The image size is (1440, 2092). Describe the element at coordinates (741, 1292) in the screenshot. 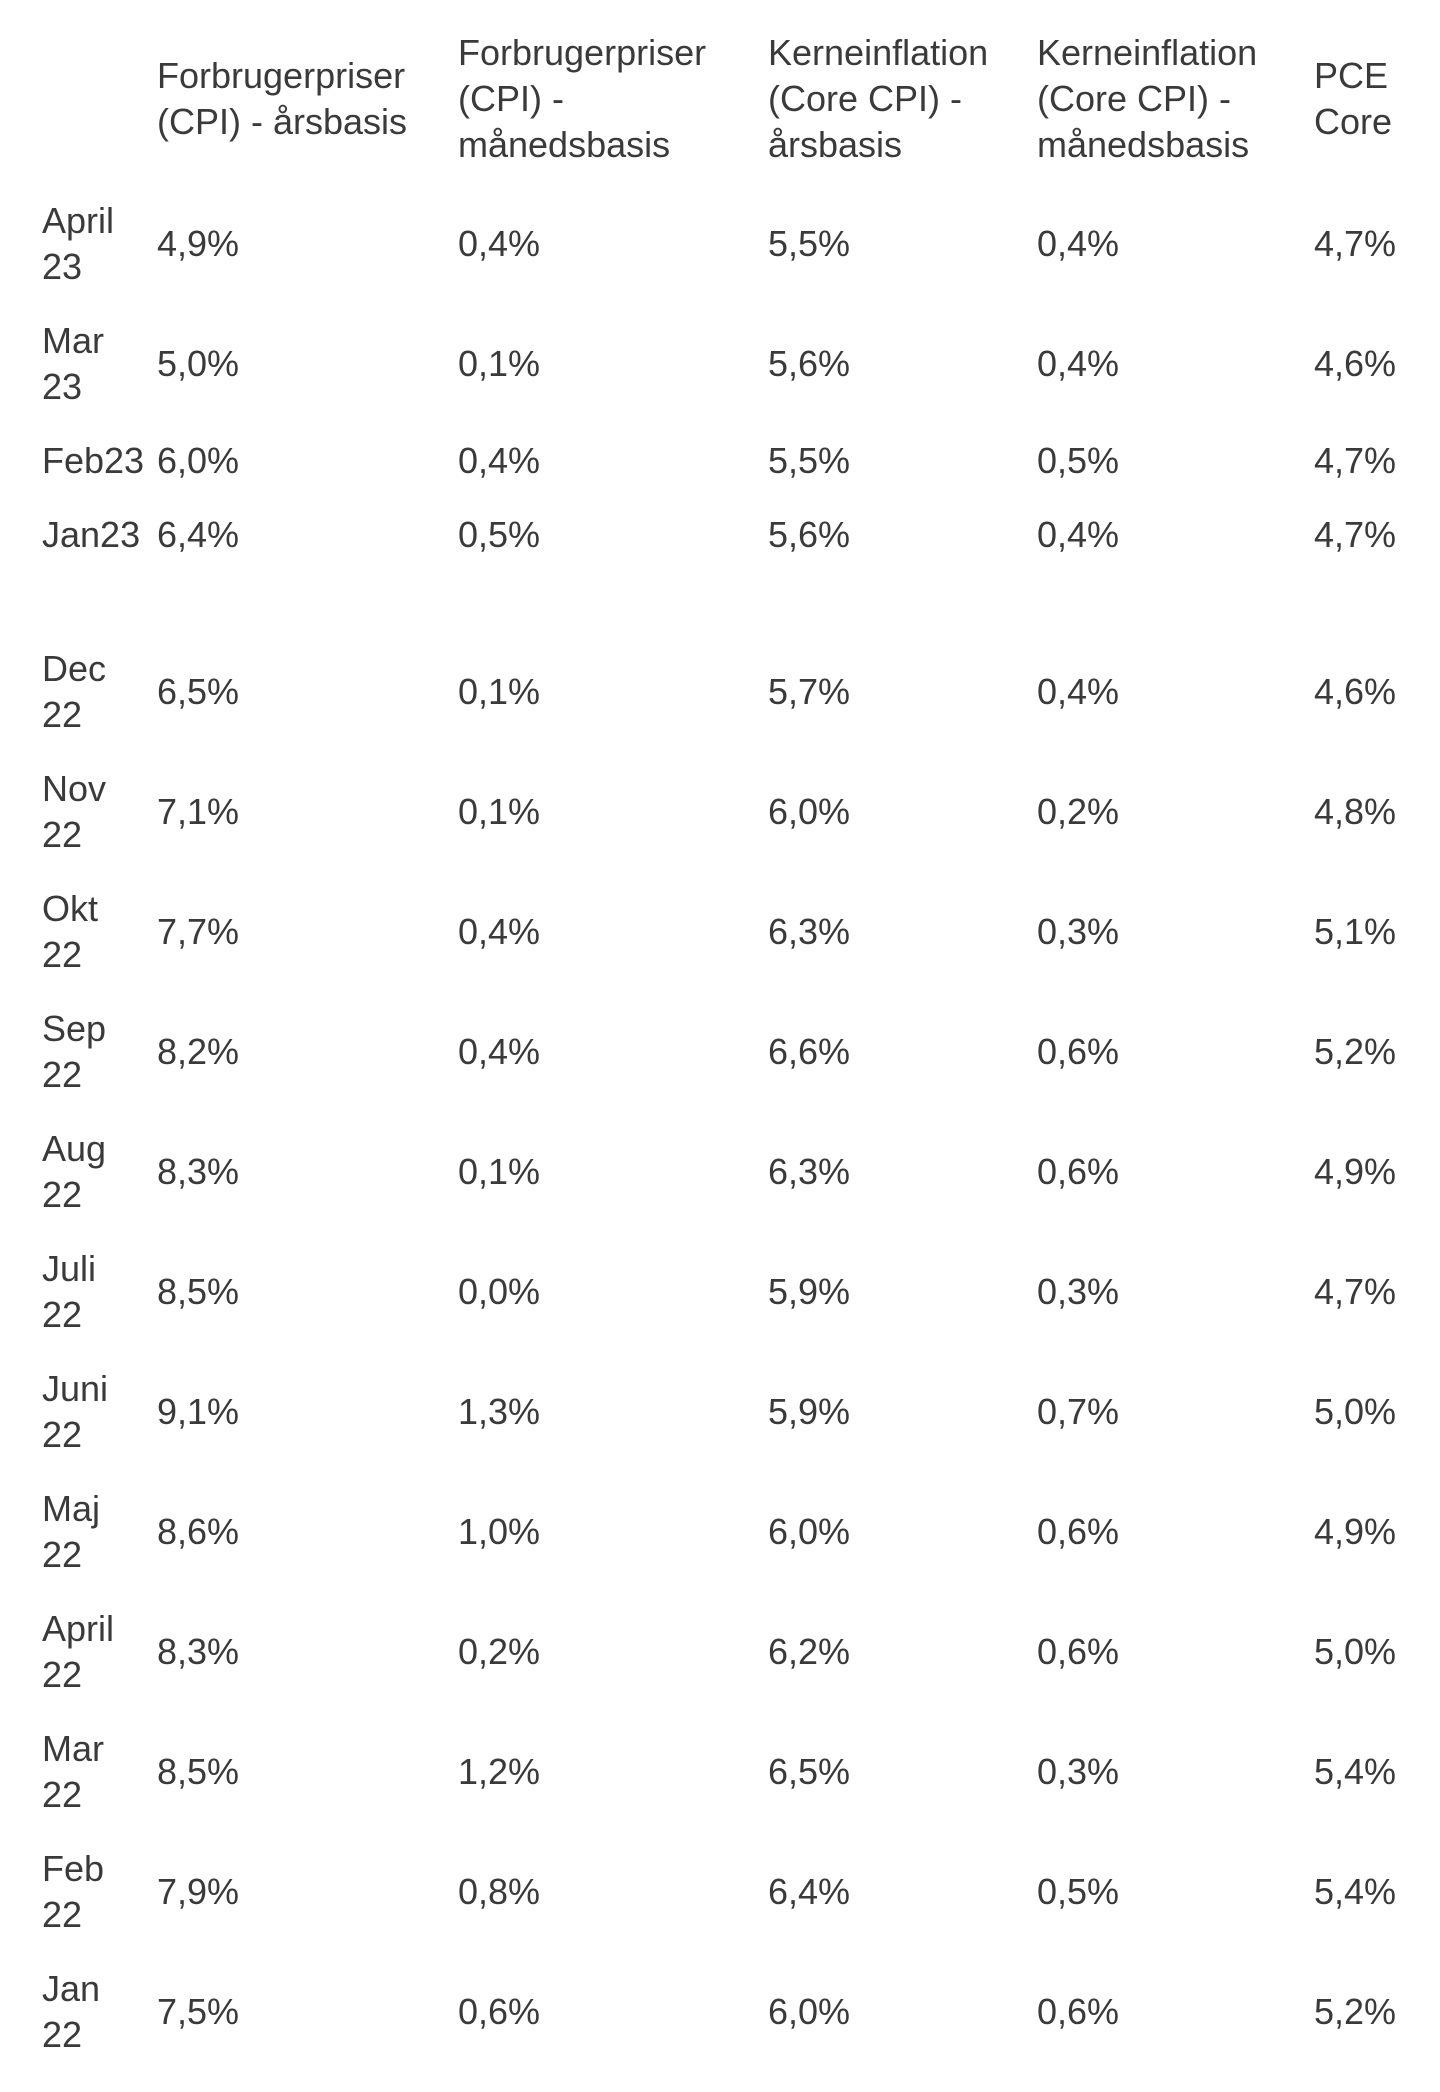

I see `table-row: Juli 22 8,5% 0,0% 5,9% 0,3% 4,7%` at that location.